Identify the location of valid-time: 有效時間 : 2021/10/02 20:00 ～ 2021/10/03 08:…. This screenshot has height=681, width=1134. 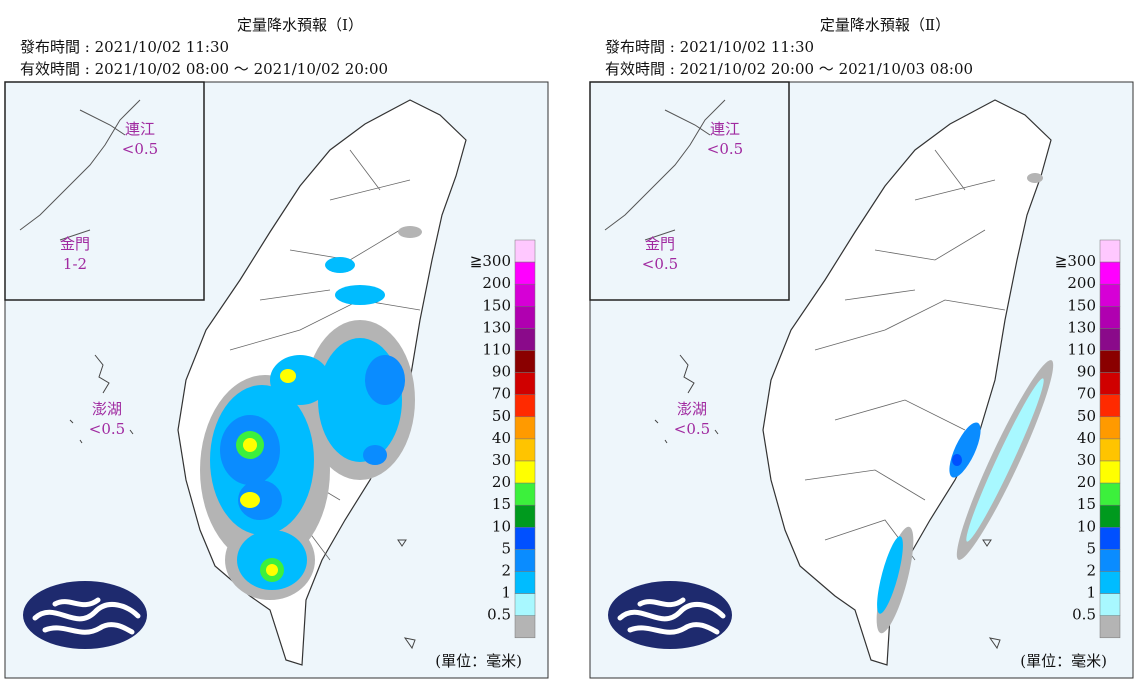
(789, 69).